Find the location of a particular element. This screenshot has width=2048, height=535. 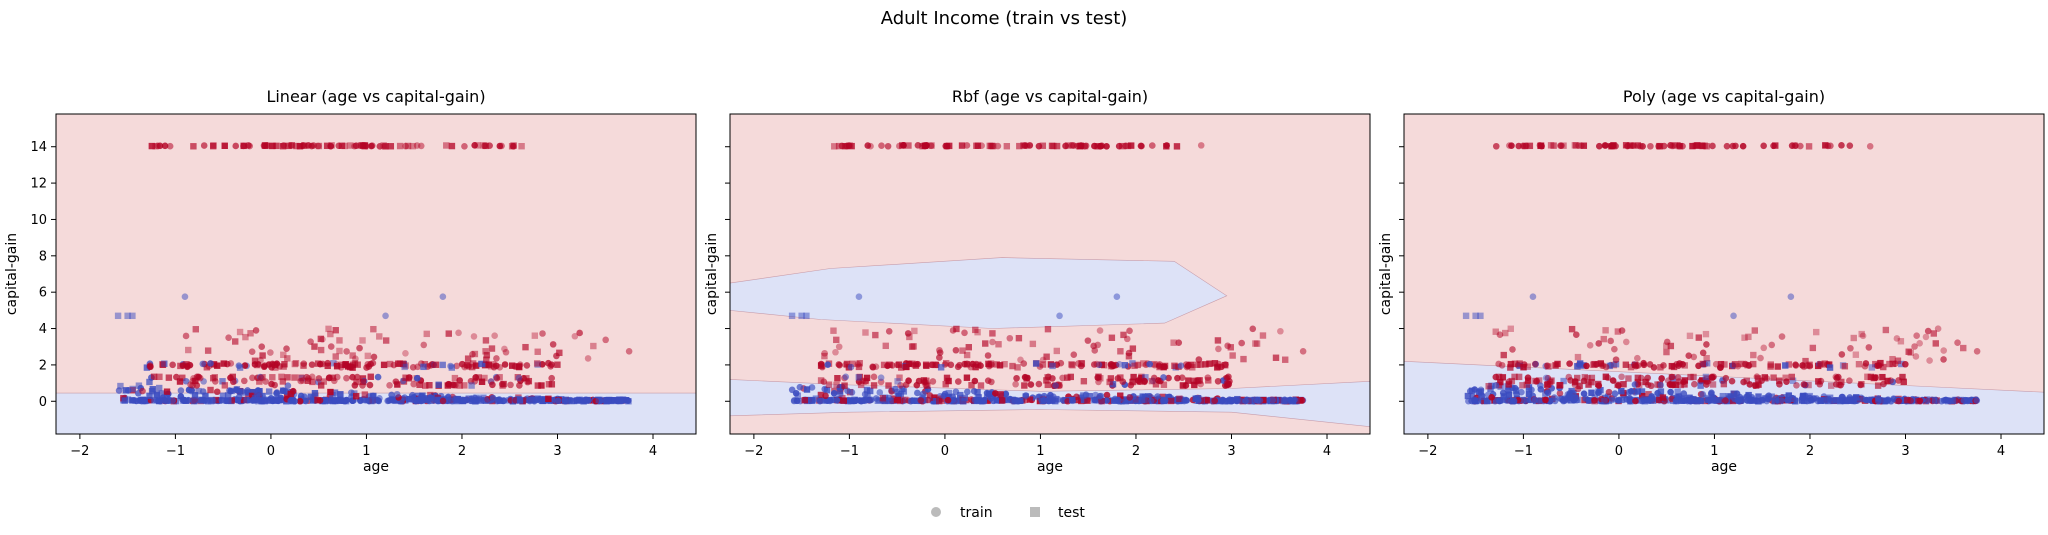

x-tick-label: 4 is located at coordinates (1327, 451).